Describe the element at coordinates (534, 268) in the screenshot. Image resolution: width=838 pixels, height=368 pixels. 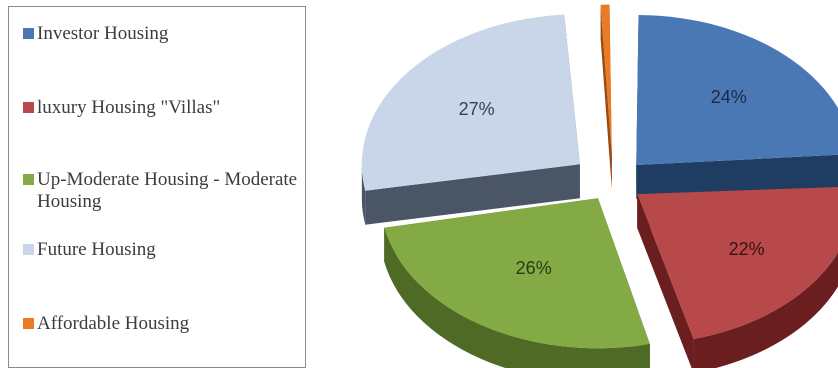
I see `pie-data-label: 26%` at that location.